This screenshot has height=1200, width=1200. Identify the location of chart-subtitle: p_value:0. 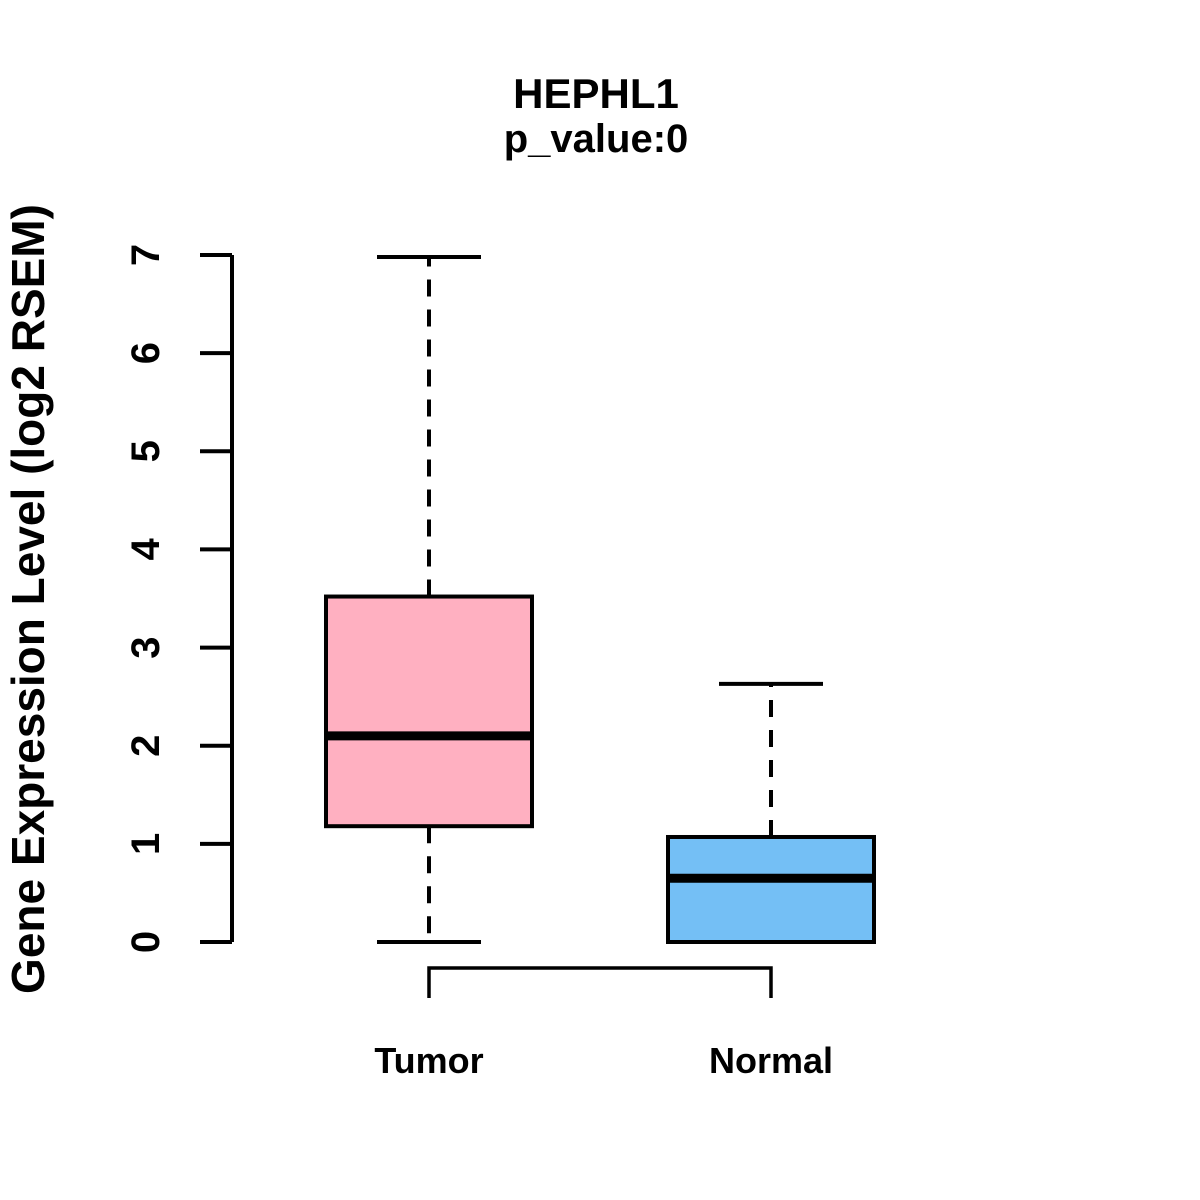
(596, 139).